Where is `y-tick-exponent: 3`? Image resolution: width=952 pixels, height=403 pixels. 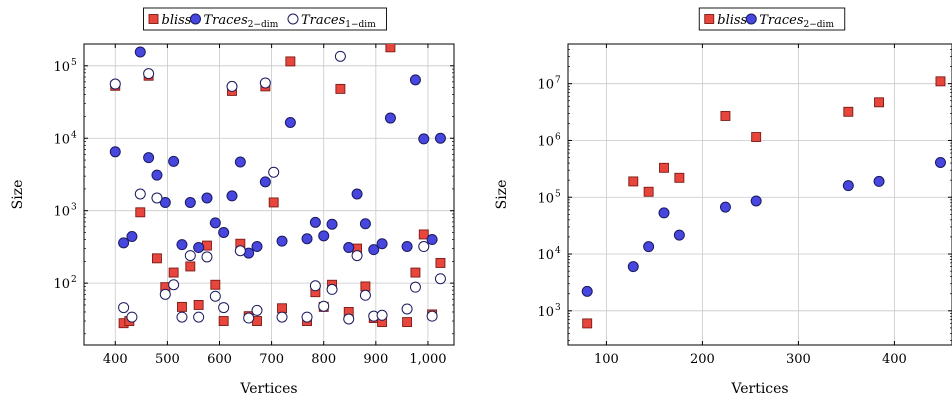
y-tick-exponent: 3 is located at coordinates (558, 308).